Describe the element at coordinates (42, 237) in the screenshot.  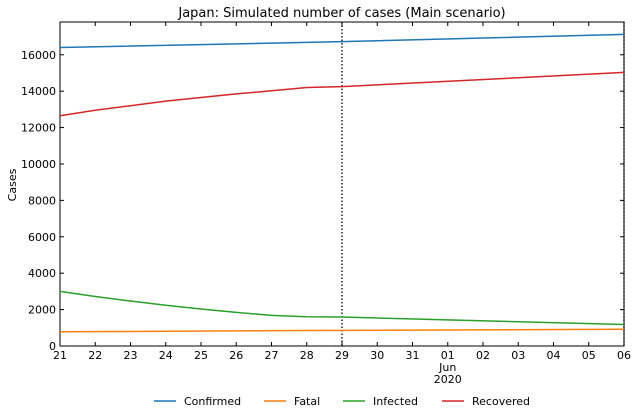
I see `y-tick-label: 6000` at that location.